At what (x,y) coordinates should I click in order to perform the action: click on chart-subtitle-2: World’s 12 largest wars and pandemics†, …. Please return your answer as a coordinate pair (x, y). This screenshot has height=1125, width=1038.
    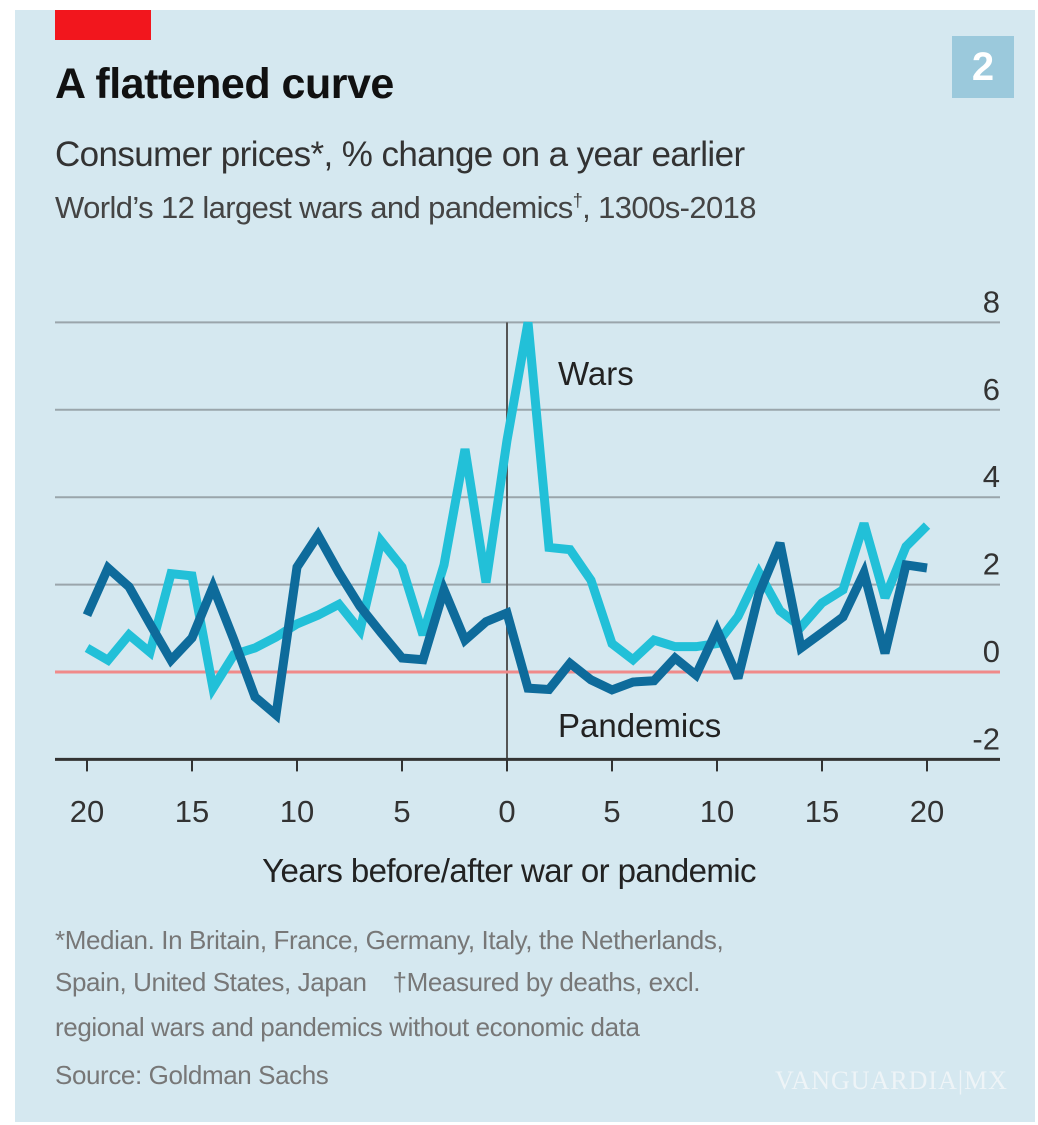
    Looking at the image, I should click on (406, 208).